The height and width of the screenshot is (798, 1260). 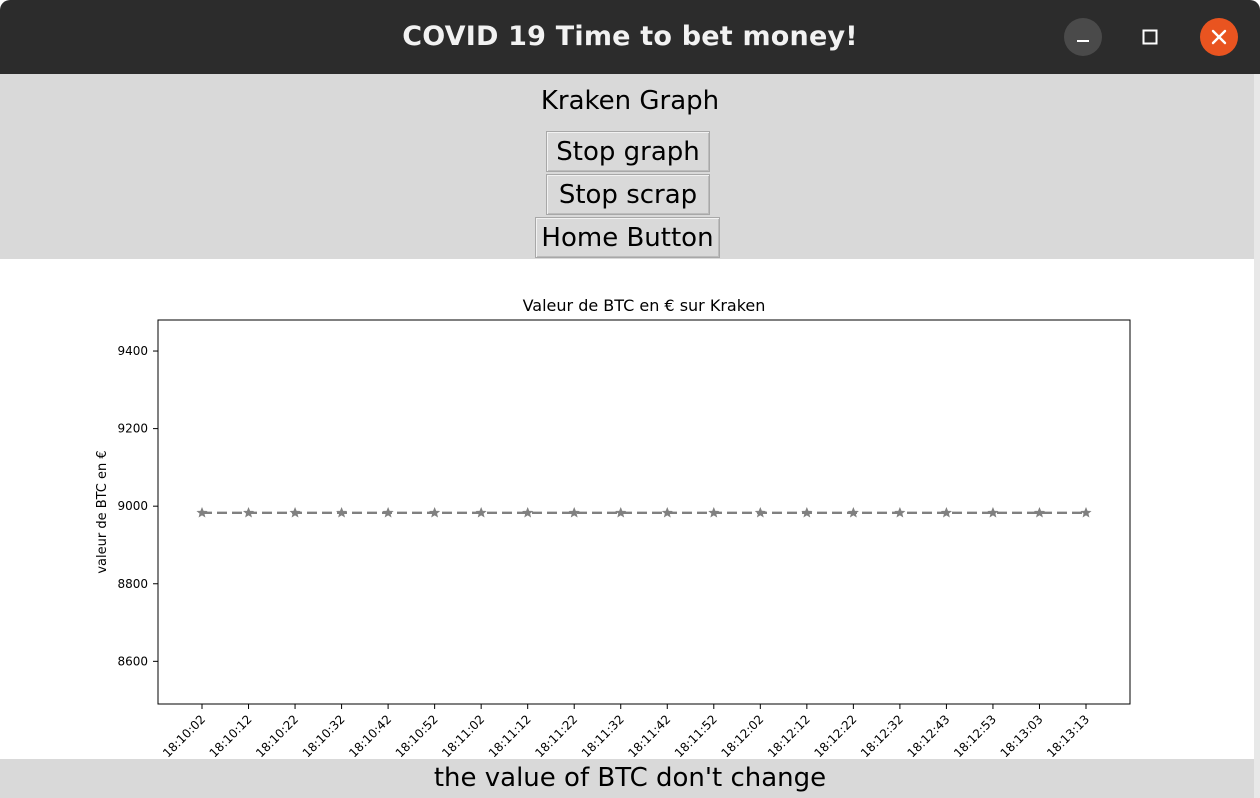 I want to click on minimize-button, so click(x=1083, y=37).